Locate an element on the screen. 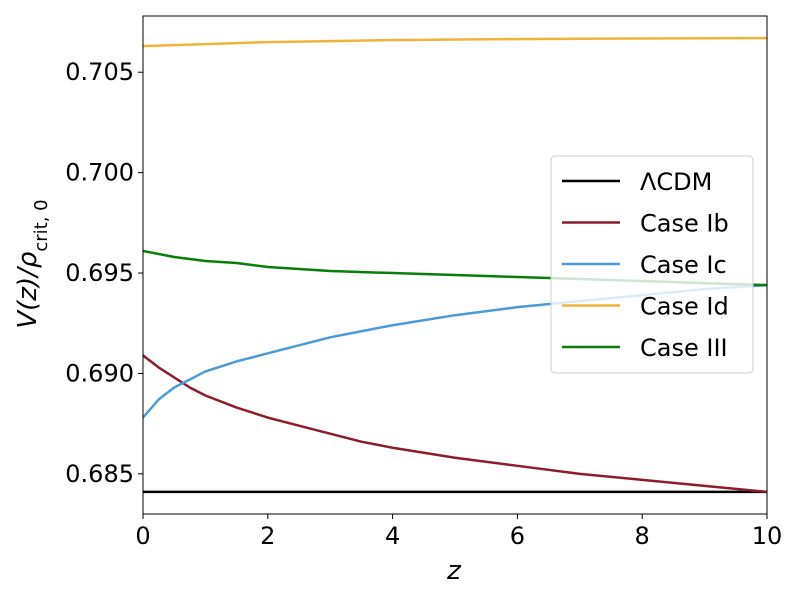 This screenshot has width=800, height=600. y-tick-label: 0.705 is located at coordinates (99, 72).